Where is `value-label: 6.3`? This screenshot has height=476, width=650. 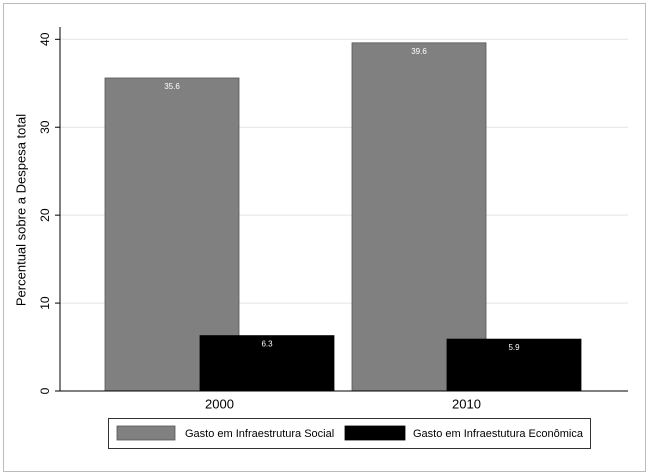 value-label: 6.3 is located at coordinates (267, 344).